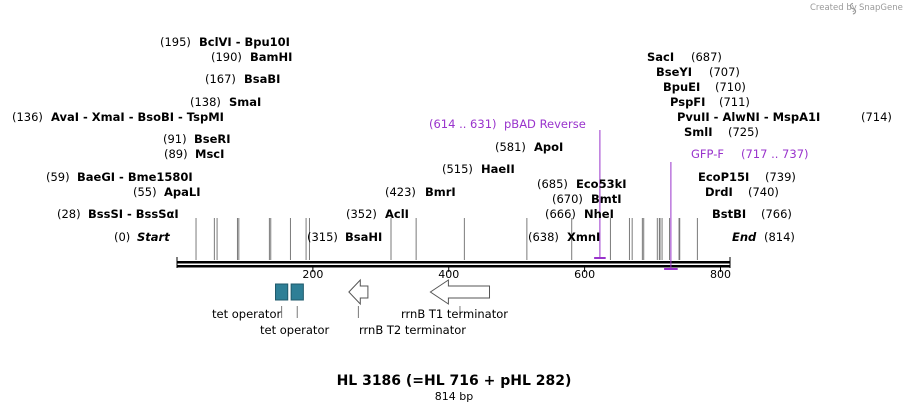 The height and width of the screenshot is (411, 908). What do you see at coordinates (175, 42) in the screenshot?
I see `site-position: (195)` at bounding box center [175, 42].